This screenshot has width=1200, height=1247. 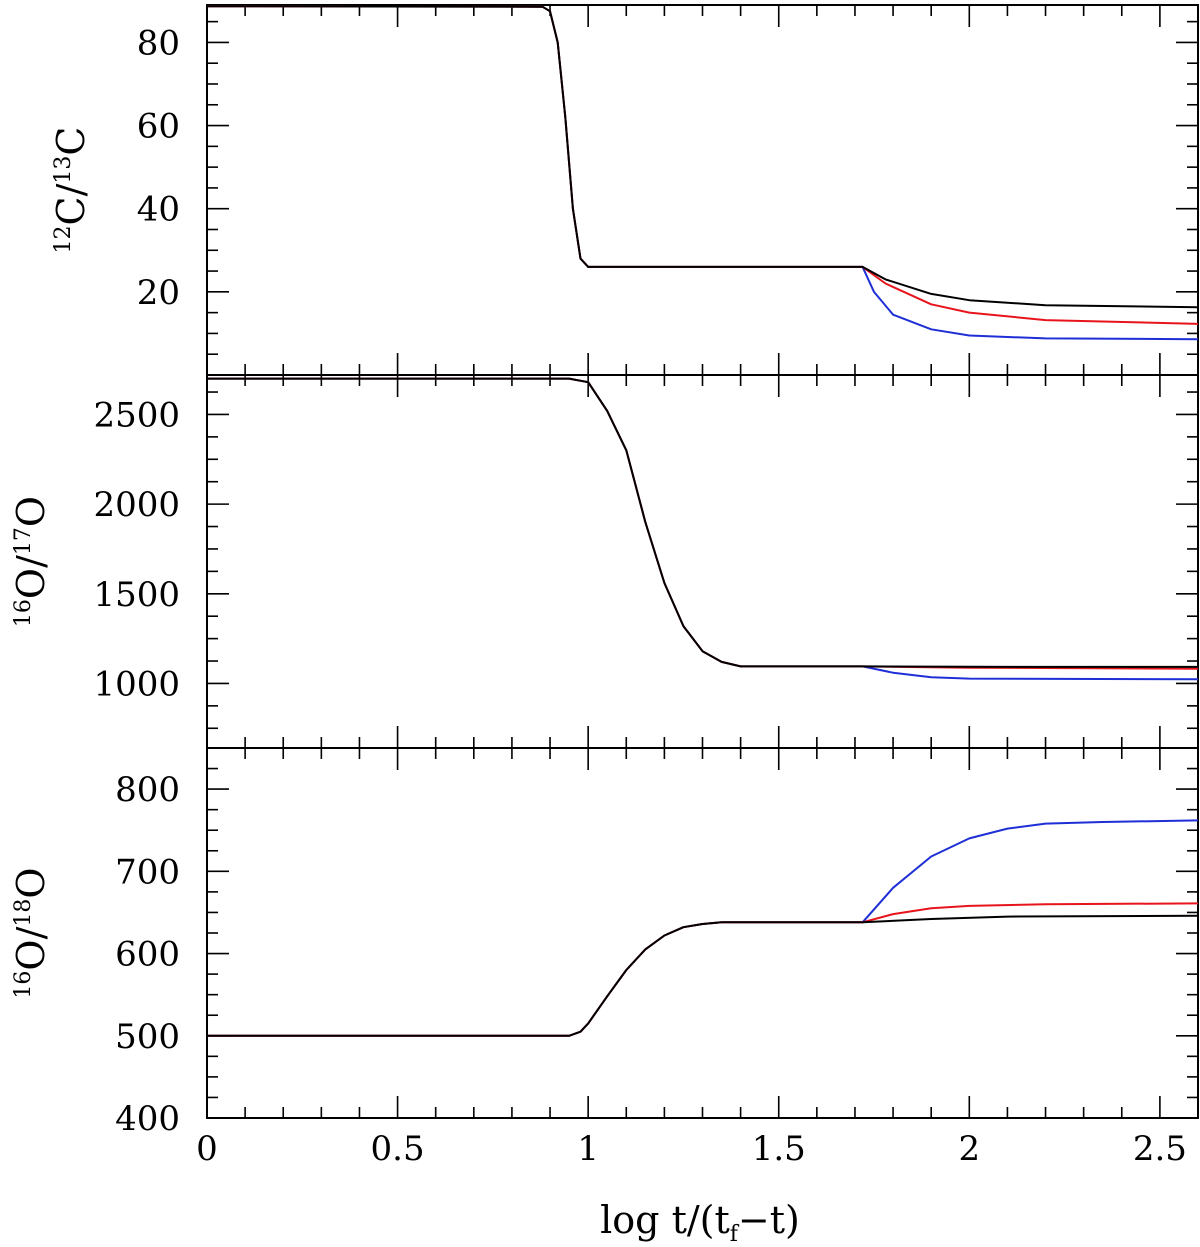 What do you see at coordinates (136, 415) in the screenshot?
I see `y-tick-label: 2500` at bounding box center [136, 415].